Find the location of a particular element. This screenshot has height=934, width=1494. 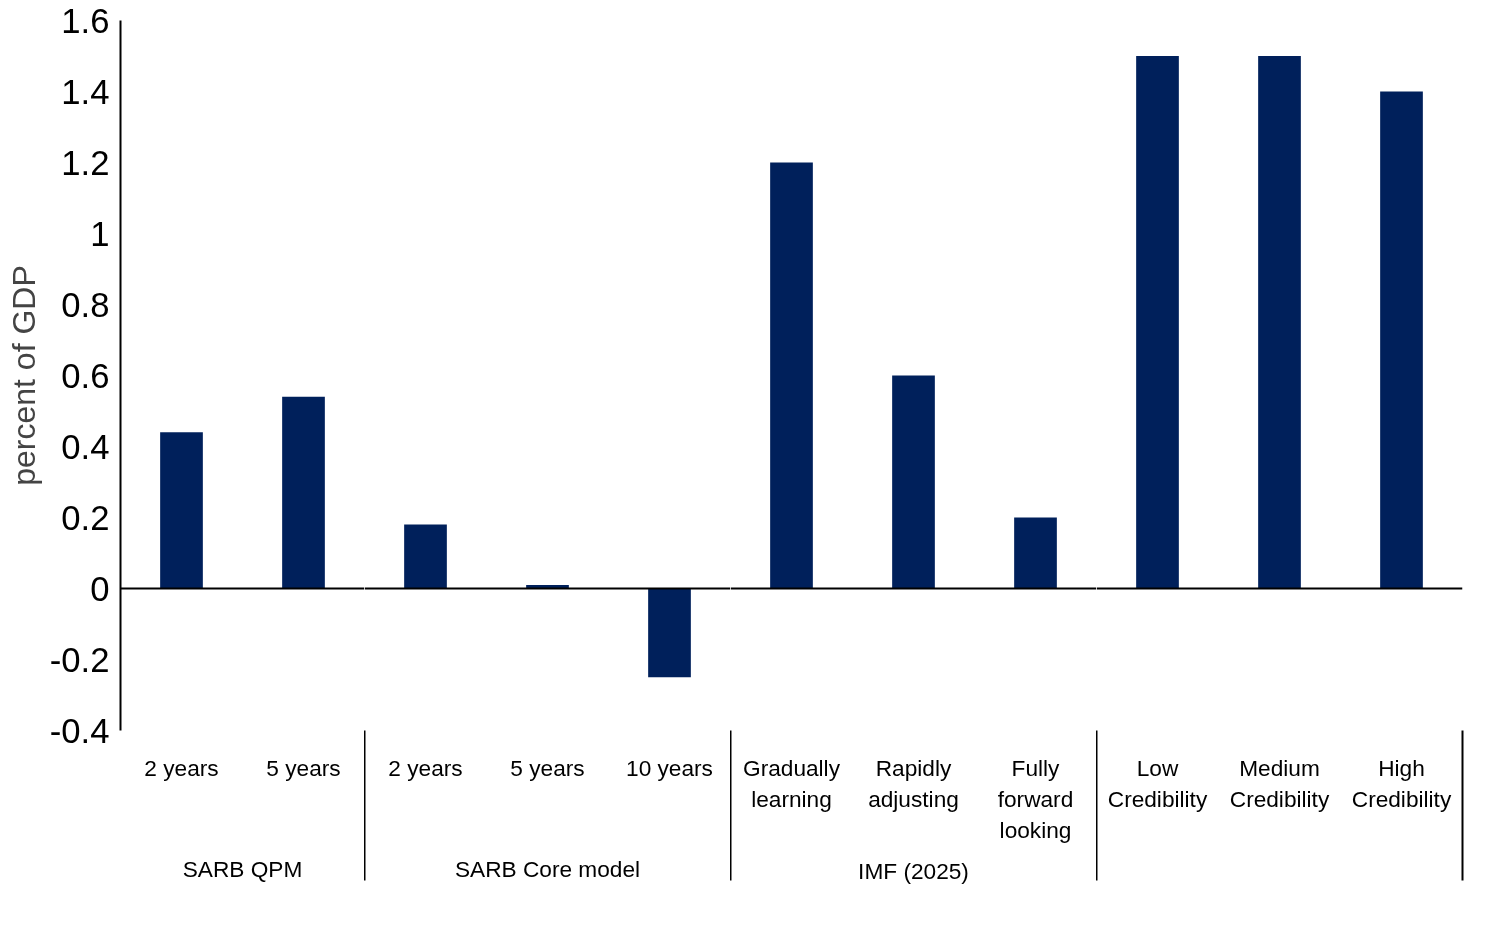

x-tick-label: Low Credibility is located at coordinates (1157, 783).